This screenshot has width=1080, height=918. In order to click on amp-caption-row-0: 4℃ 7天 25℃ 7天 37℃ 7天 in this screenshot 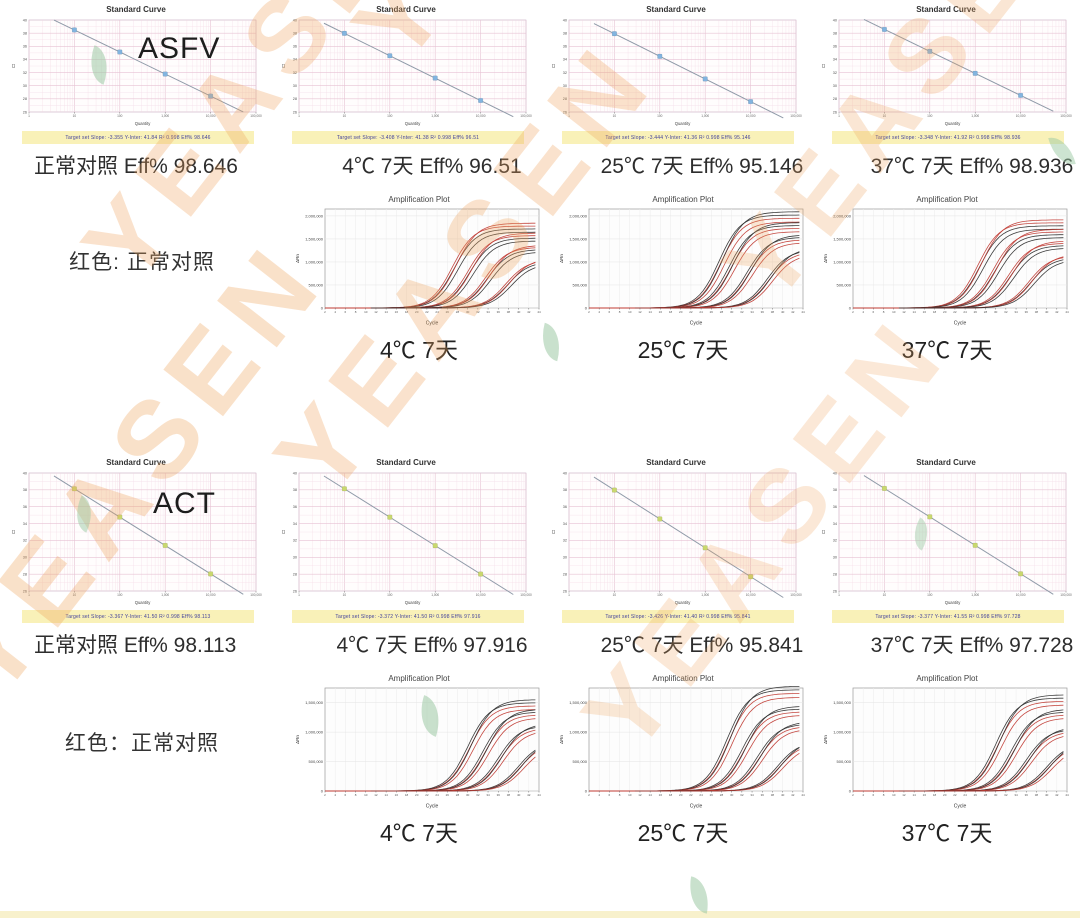, I will do `click(540, 346)`.